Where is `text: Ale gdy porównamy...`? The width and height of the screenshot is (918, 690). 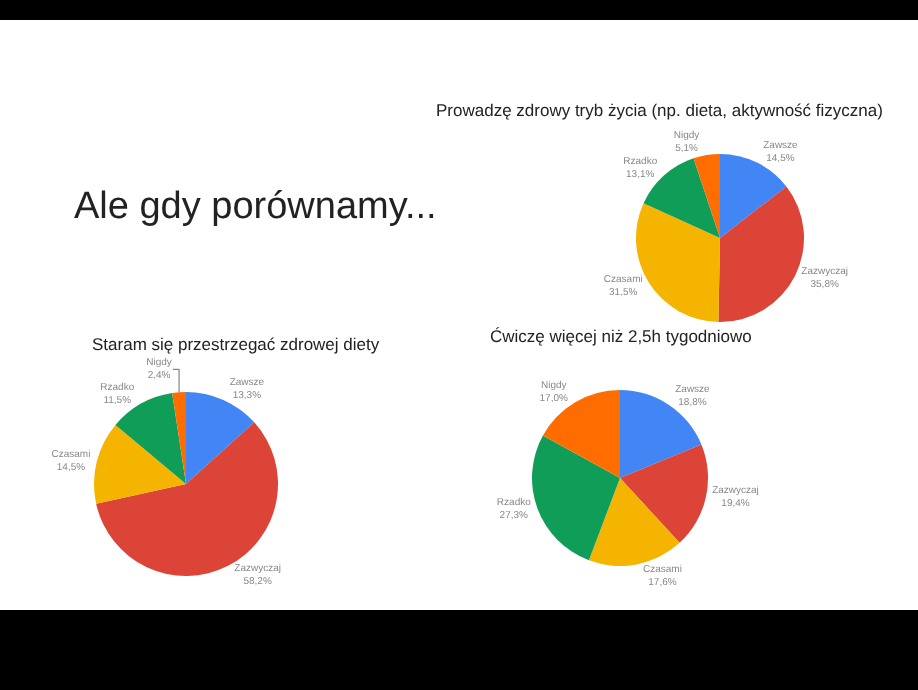 text: Ale gdy porównamy... is located at coordinates (255, 207).